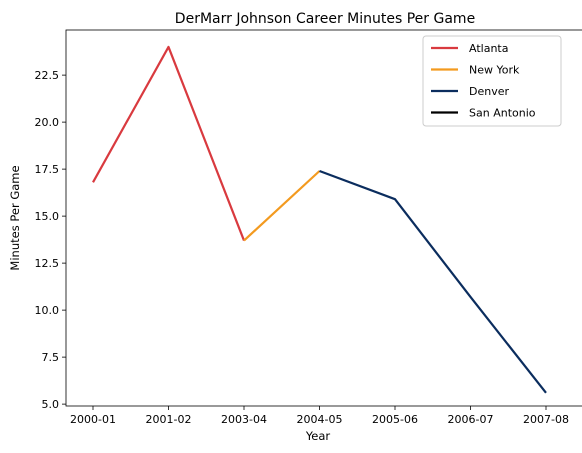  I want to click on series-line-new-york, so click(282, 206).